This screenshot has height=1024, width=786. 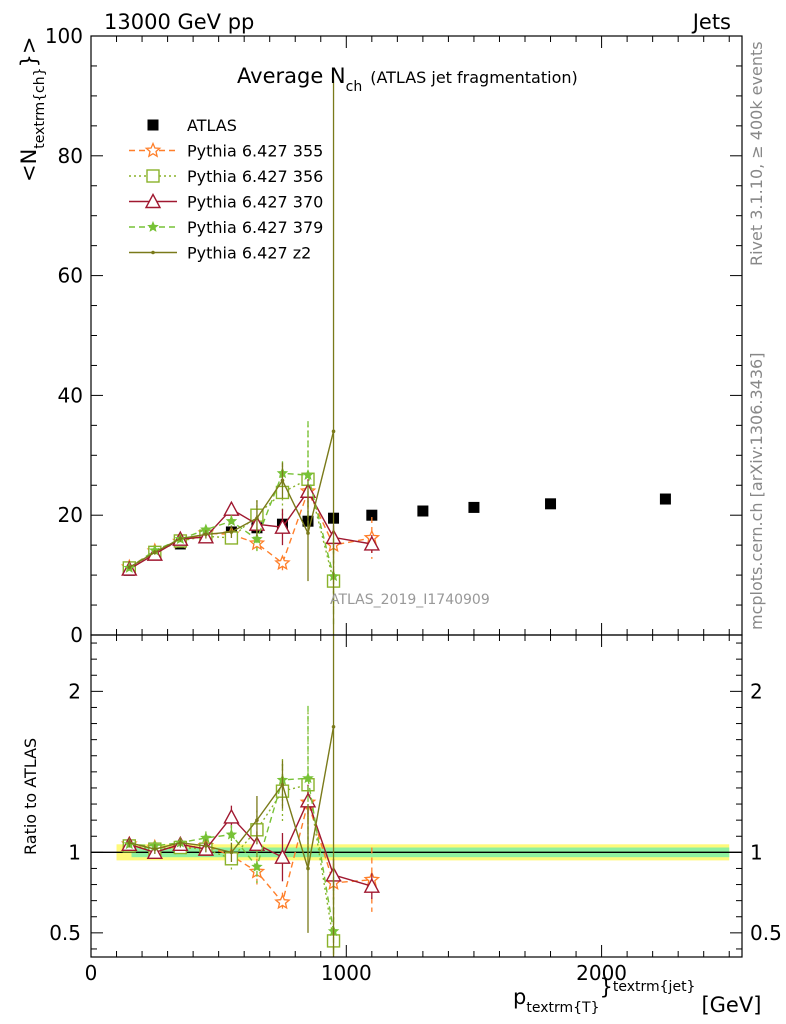 I want to click on legend-entry: Pythia 6.427 379, so click(x=226, y=227).